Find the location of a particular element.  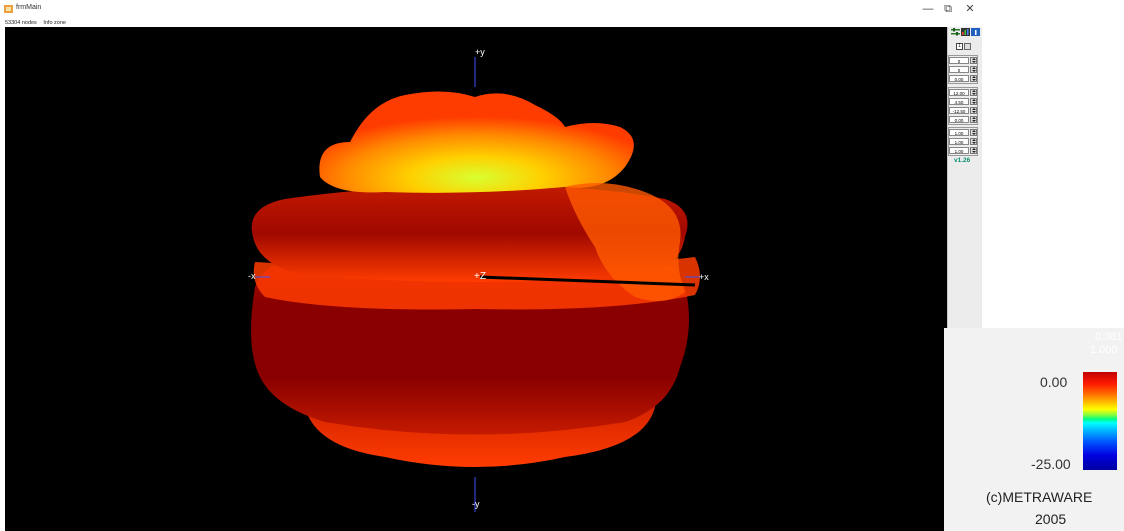

close-button: ✕ is located at coordinates (970, 9).